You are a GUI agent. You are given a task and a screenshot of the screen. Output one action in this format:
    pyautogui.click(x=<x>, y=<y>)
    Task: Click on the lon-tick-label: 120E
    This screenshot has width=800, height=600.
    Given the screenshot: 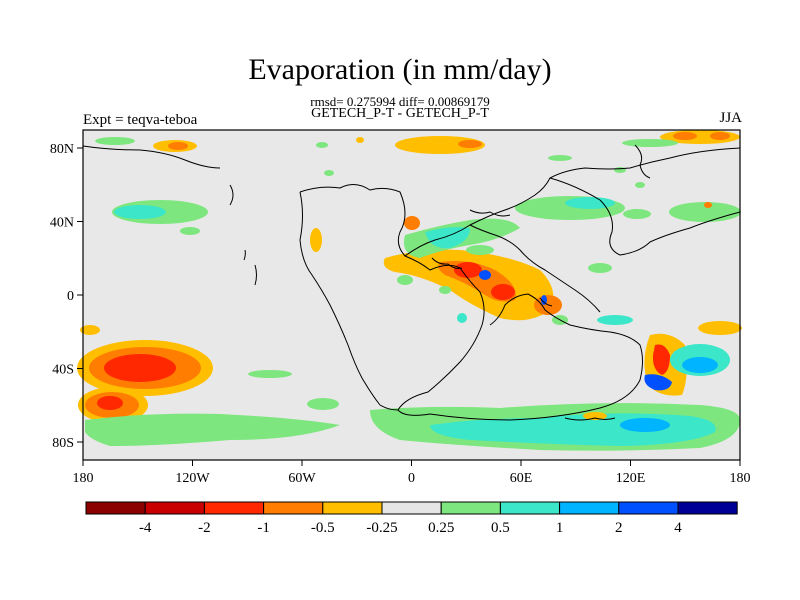 What is the action you would take?
    pyautogui.click(x=631, y=478)
    